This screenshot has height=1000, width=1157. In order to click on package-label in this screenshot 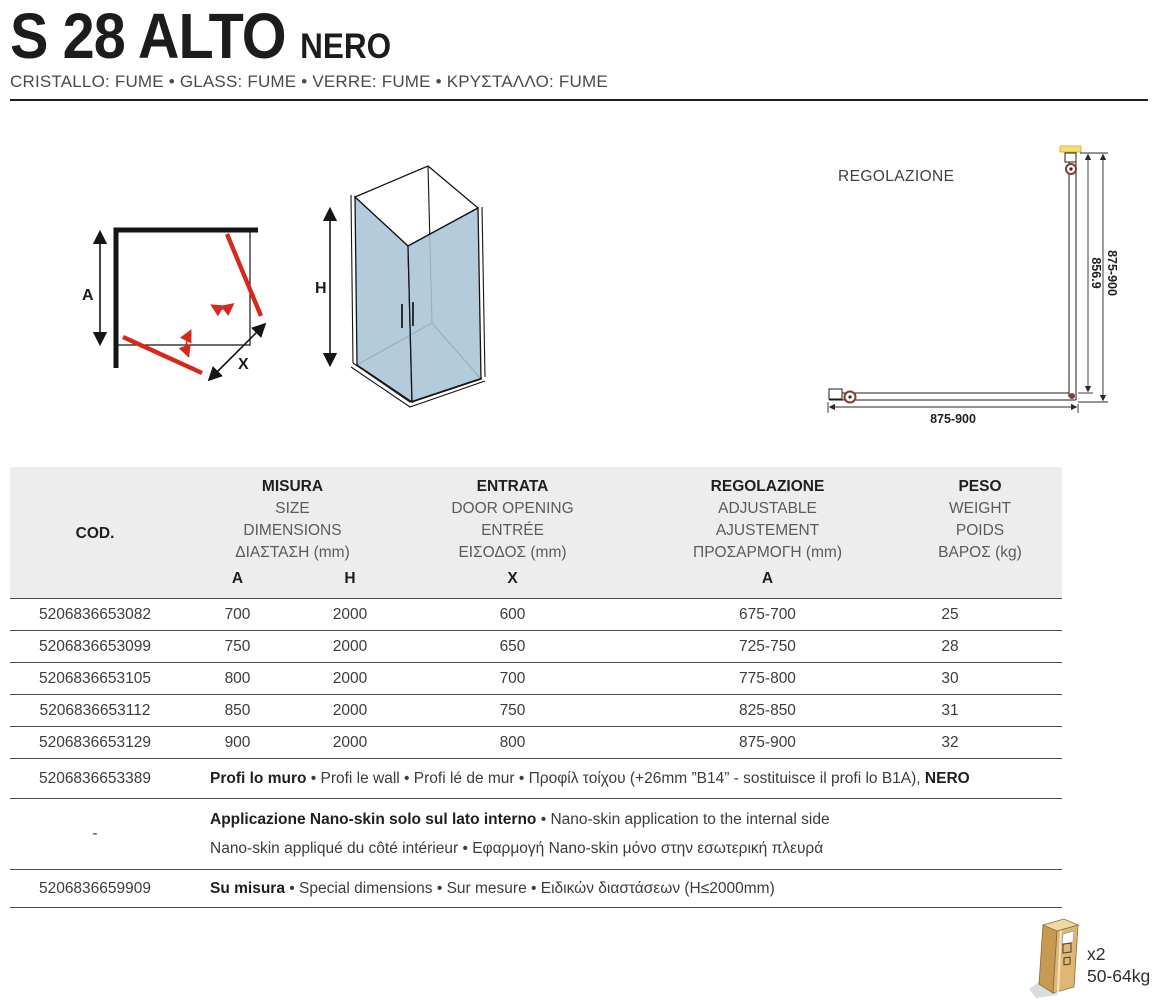, I will do `click(1068, 938)`.